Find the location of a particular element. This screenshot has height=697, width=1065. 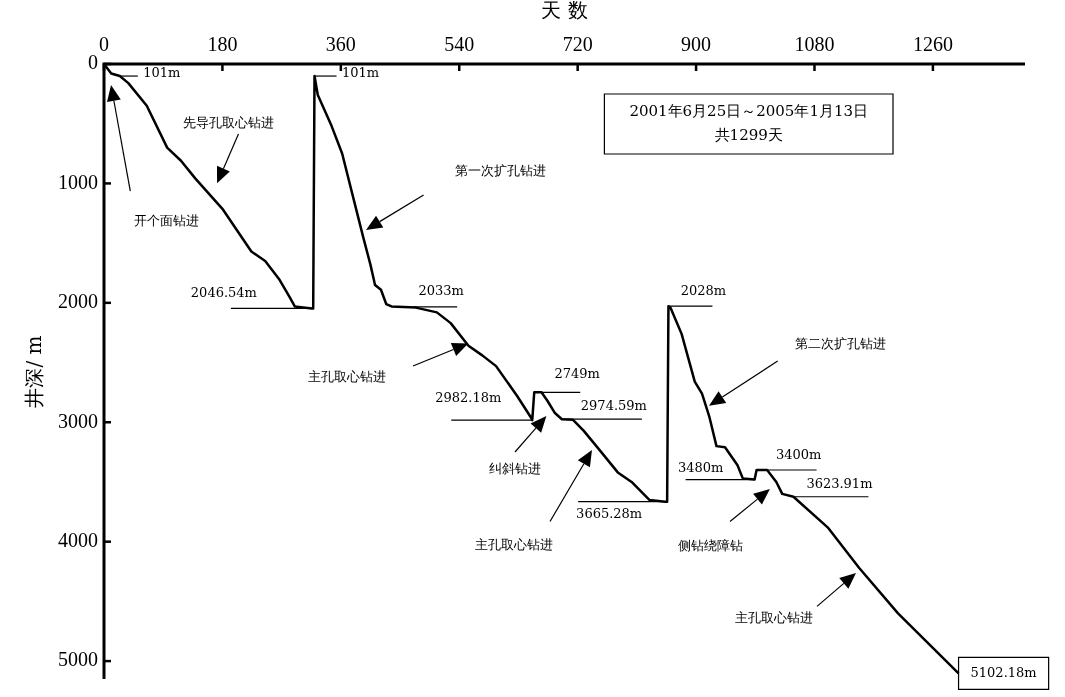

annotation: 开个面钻进 is located at coordinates (167, 221).